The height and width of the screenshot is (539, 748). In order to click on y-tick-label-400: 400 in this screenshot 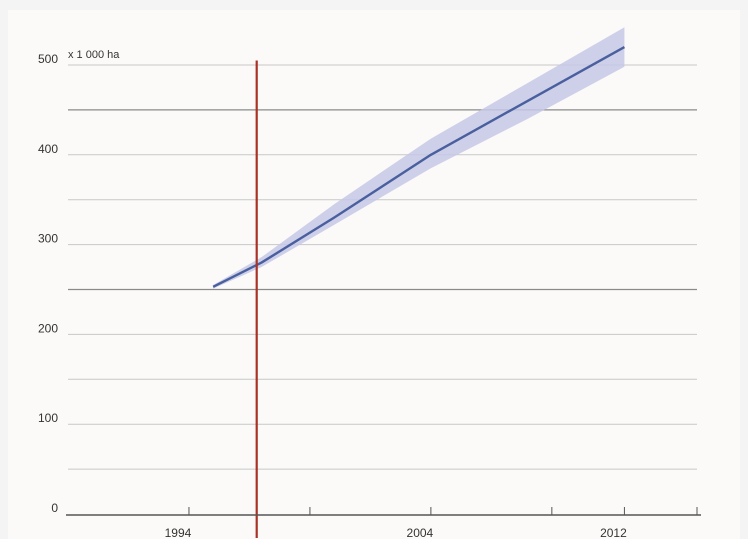, I will do `click(48, 149)`.